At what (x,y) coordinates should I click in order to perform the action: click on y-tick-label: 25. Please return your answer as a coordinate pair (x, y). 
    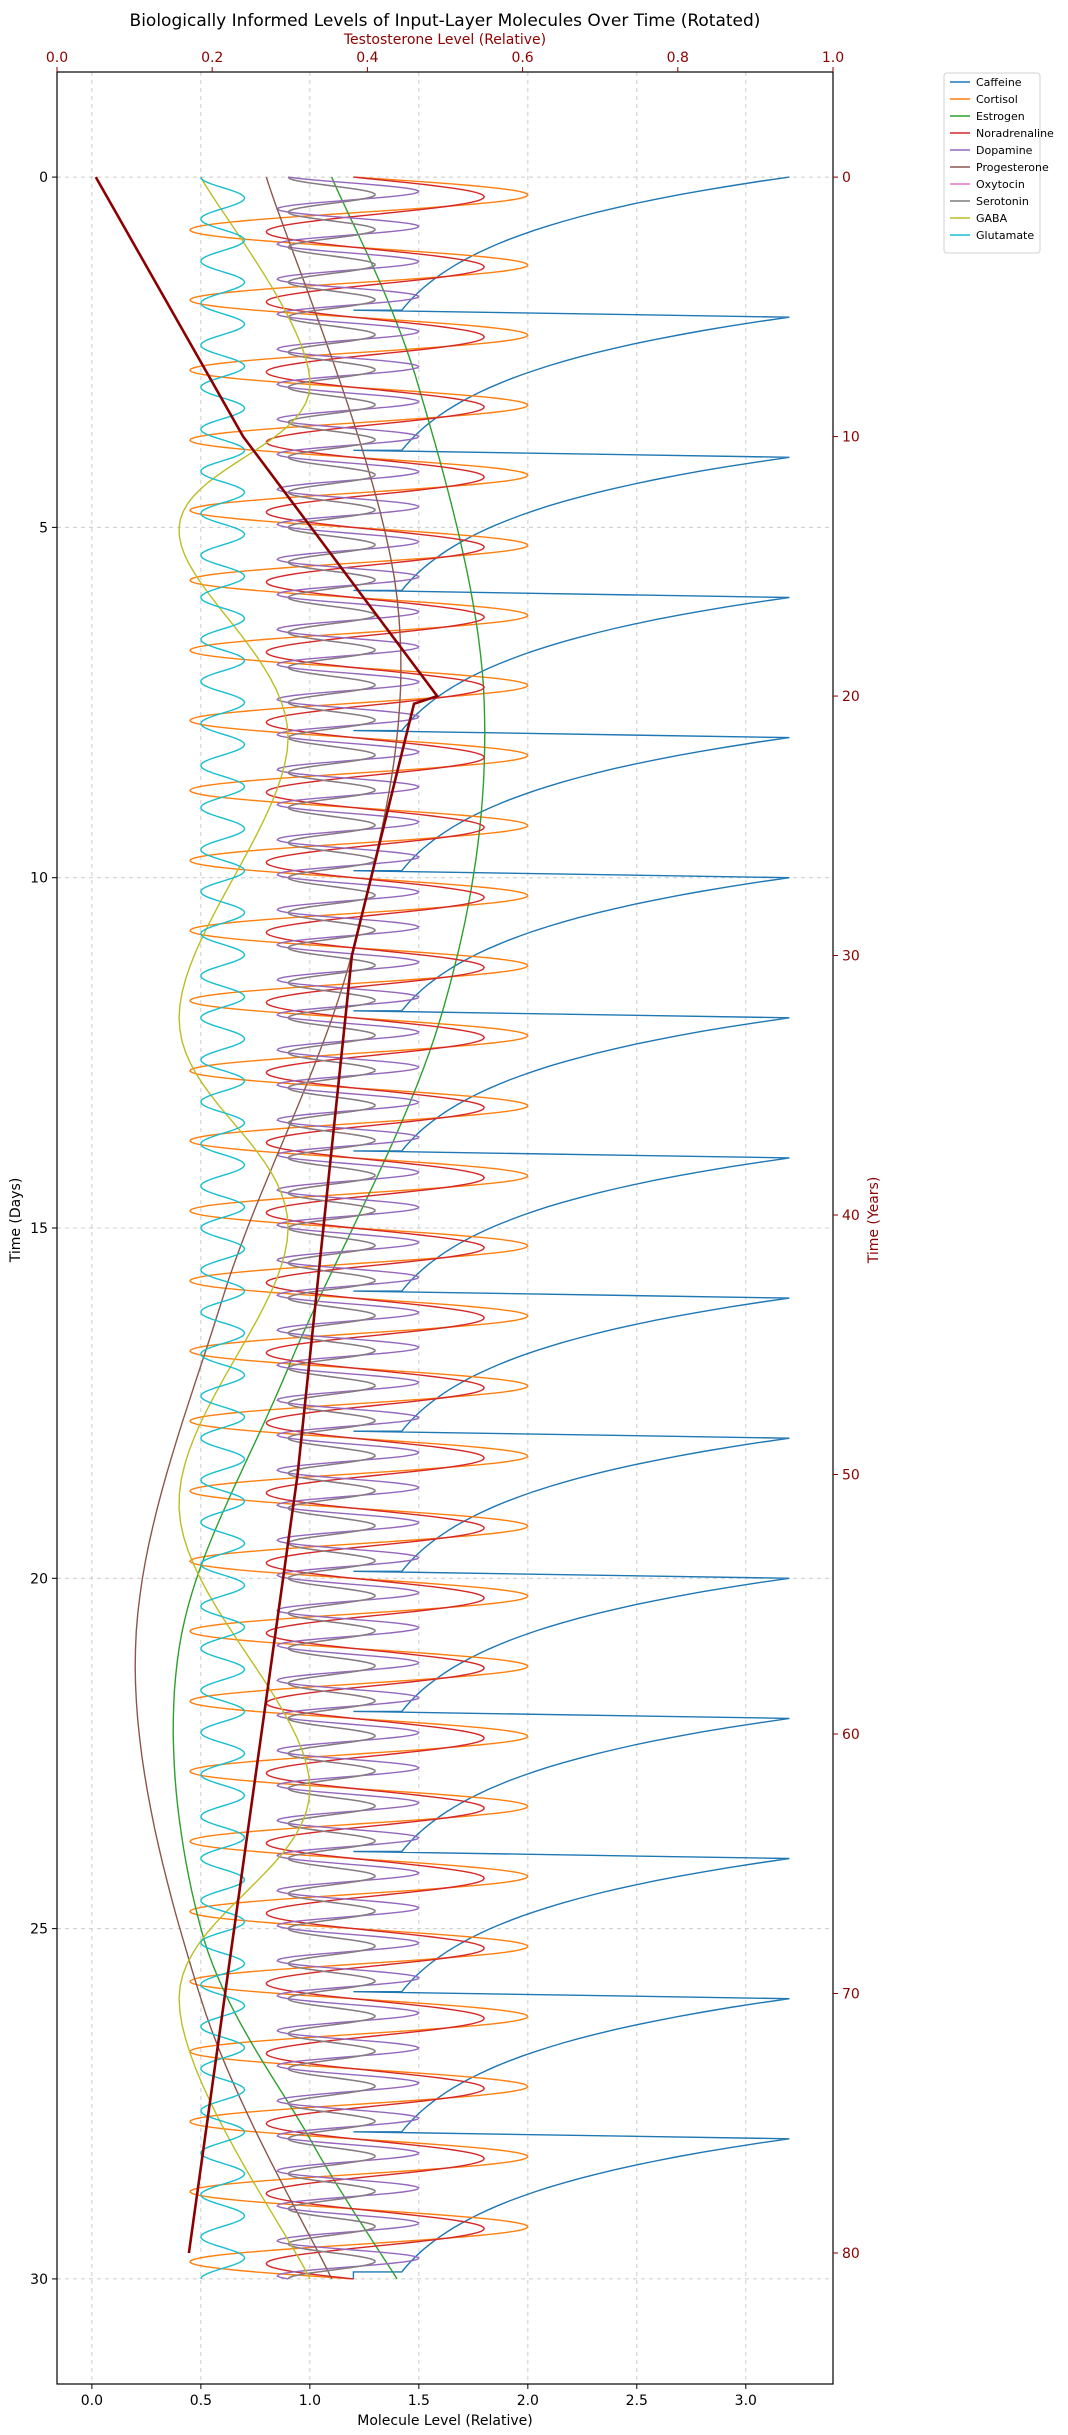
    Looking at the image, I should click on (39, 1930).